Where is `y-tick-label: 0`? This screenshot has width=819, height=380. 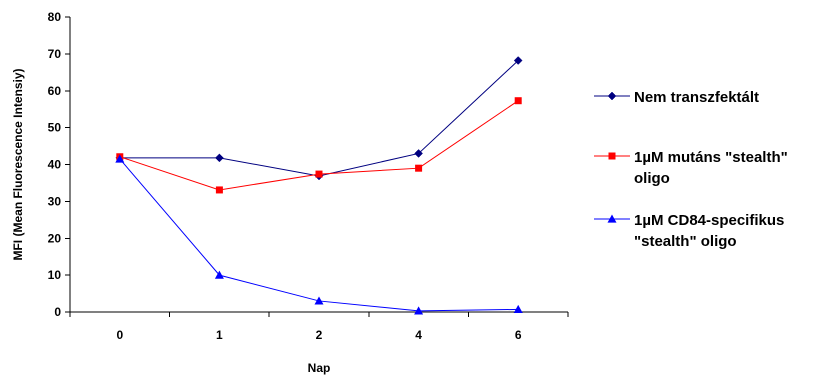
y-tick-label: 0 is located at coordinates (57, 312).